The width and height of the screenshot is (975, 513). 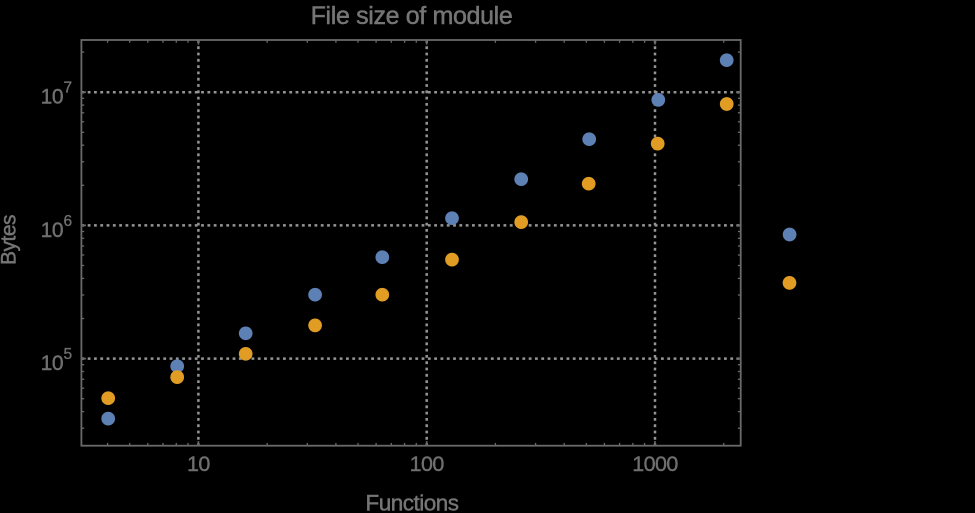 What do you see at coordinates (427, 464) in the screenshot?
I see `svg-text: 100` at bounding box center [427, 464].